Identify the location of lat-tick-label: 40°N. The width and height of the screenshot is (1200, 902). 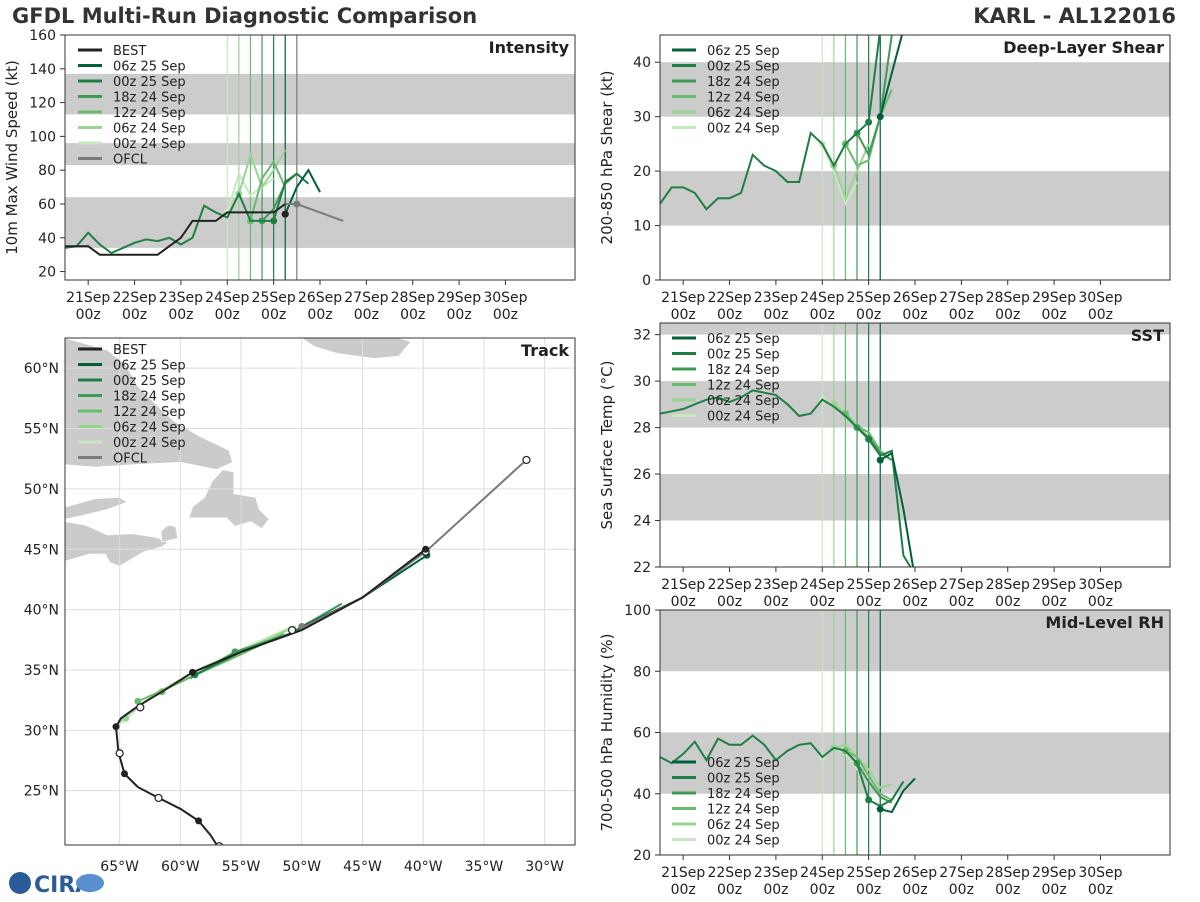
(41, 611).